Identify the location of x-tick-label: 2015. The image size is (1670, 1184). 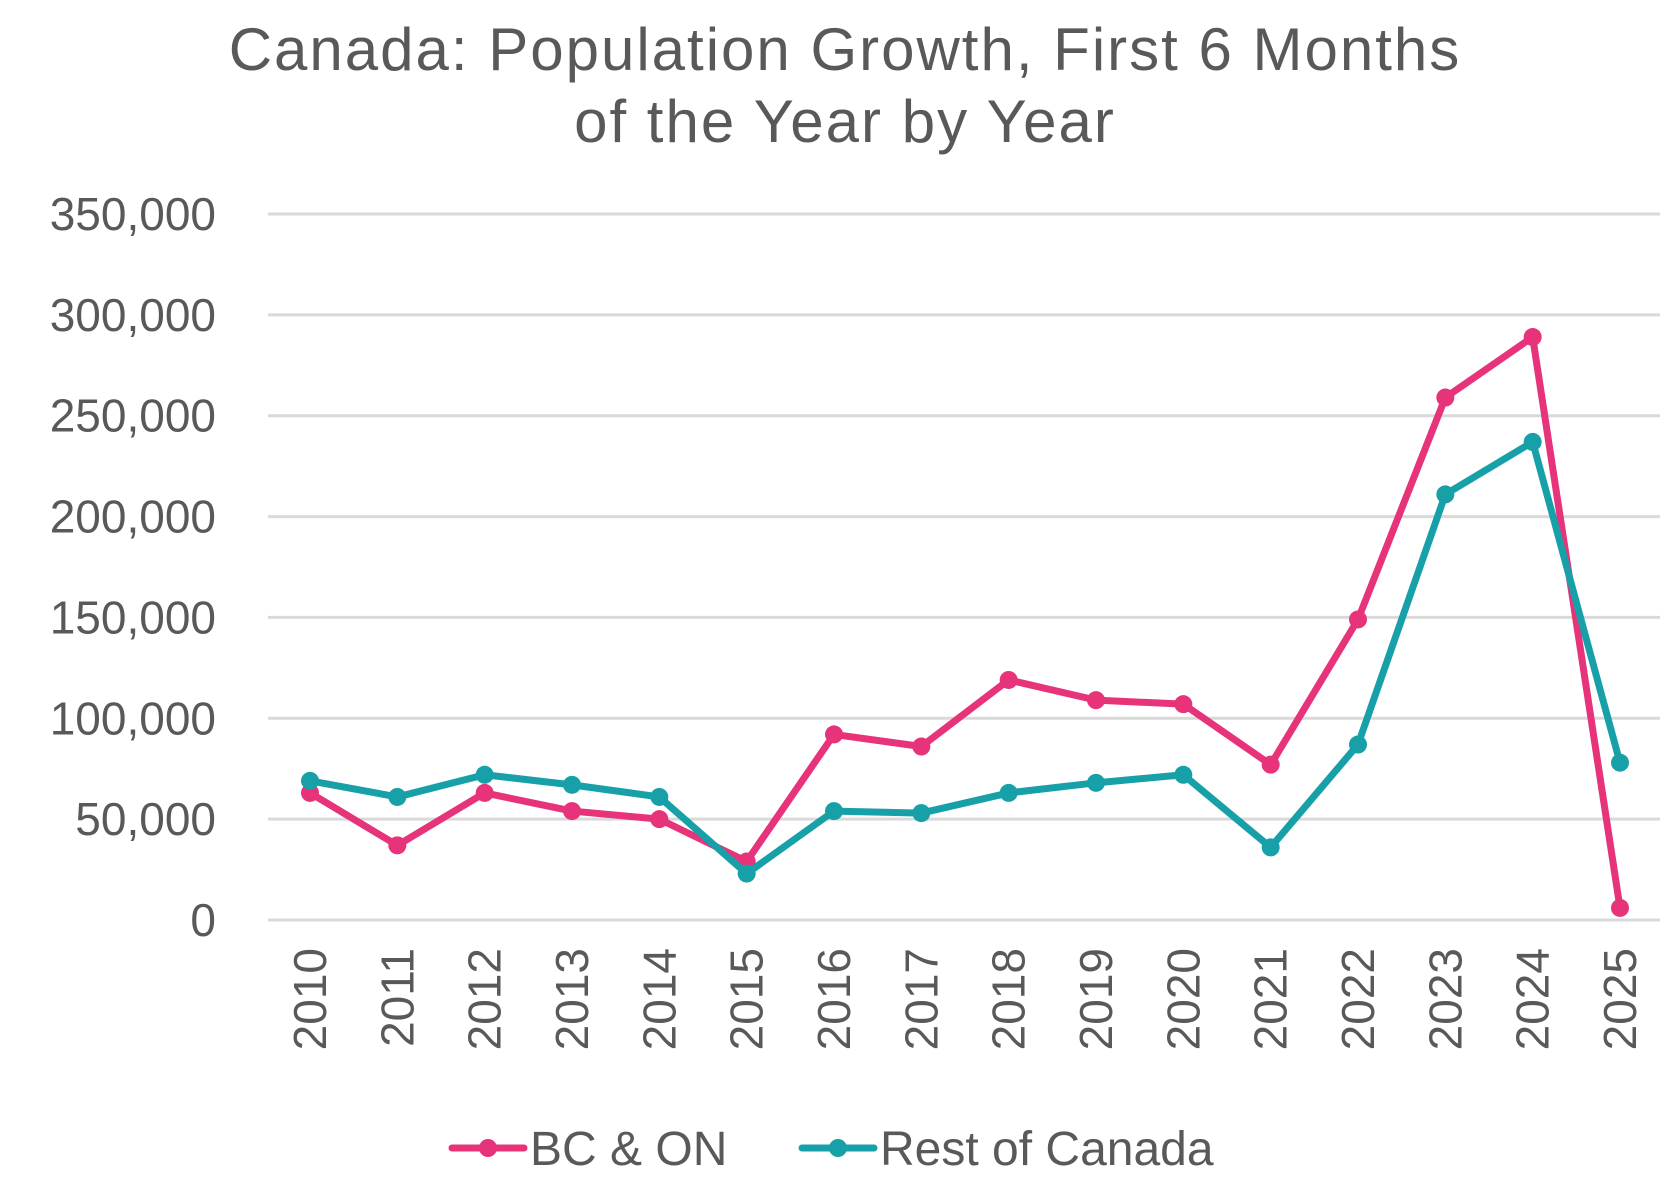
(747, 999).